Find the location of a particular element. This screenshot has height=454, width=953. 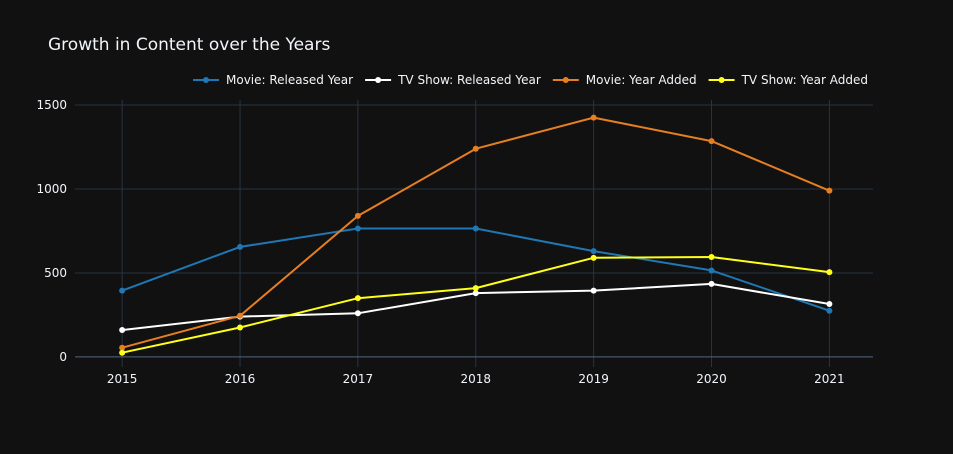

chart-title: Growth in Content over the Years is located at coordinates (189, 45).